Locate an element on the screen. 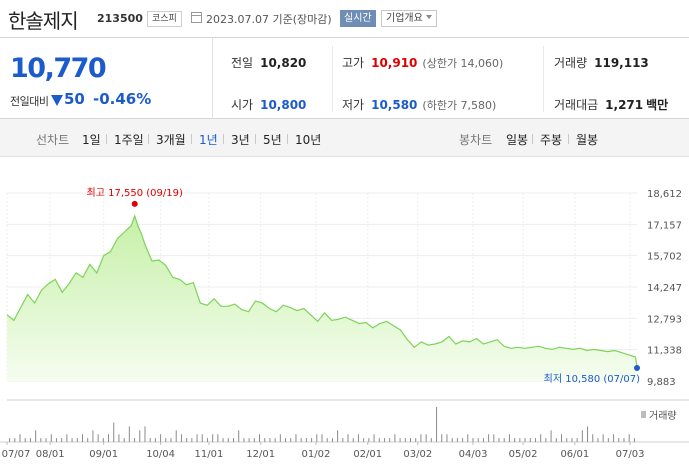  y-tick-label: 11,338 is located at coordinates (664, 351).